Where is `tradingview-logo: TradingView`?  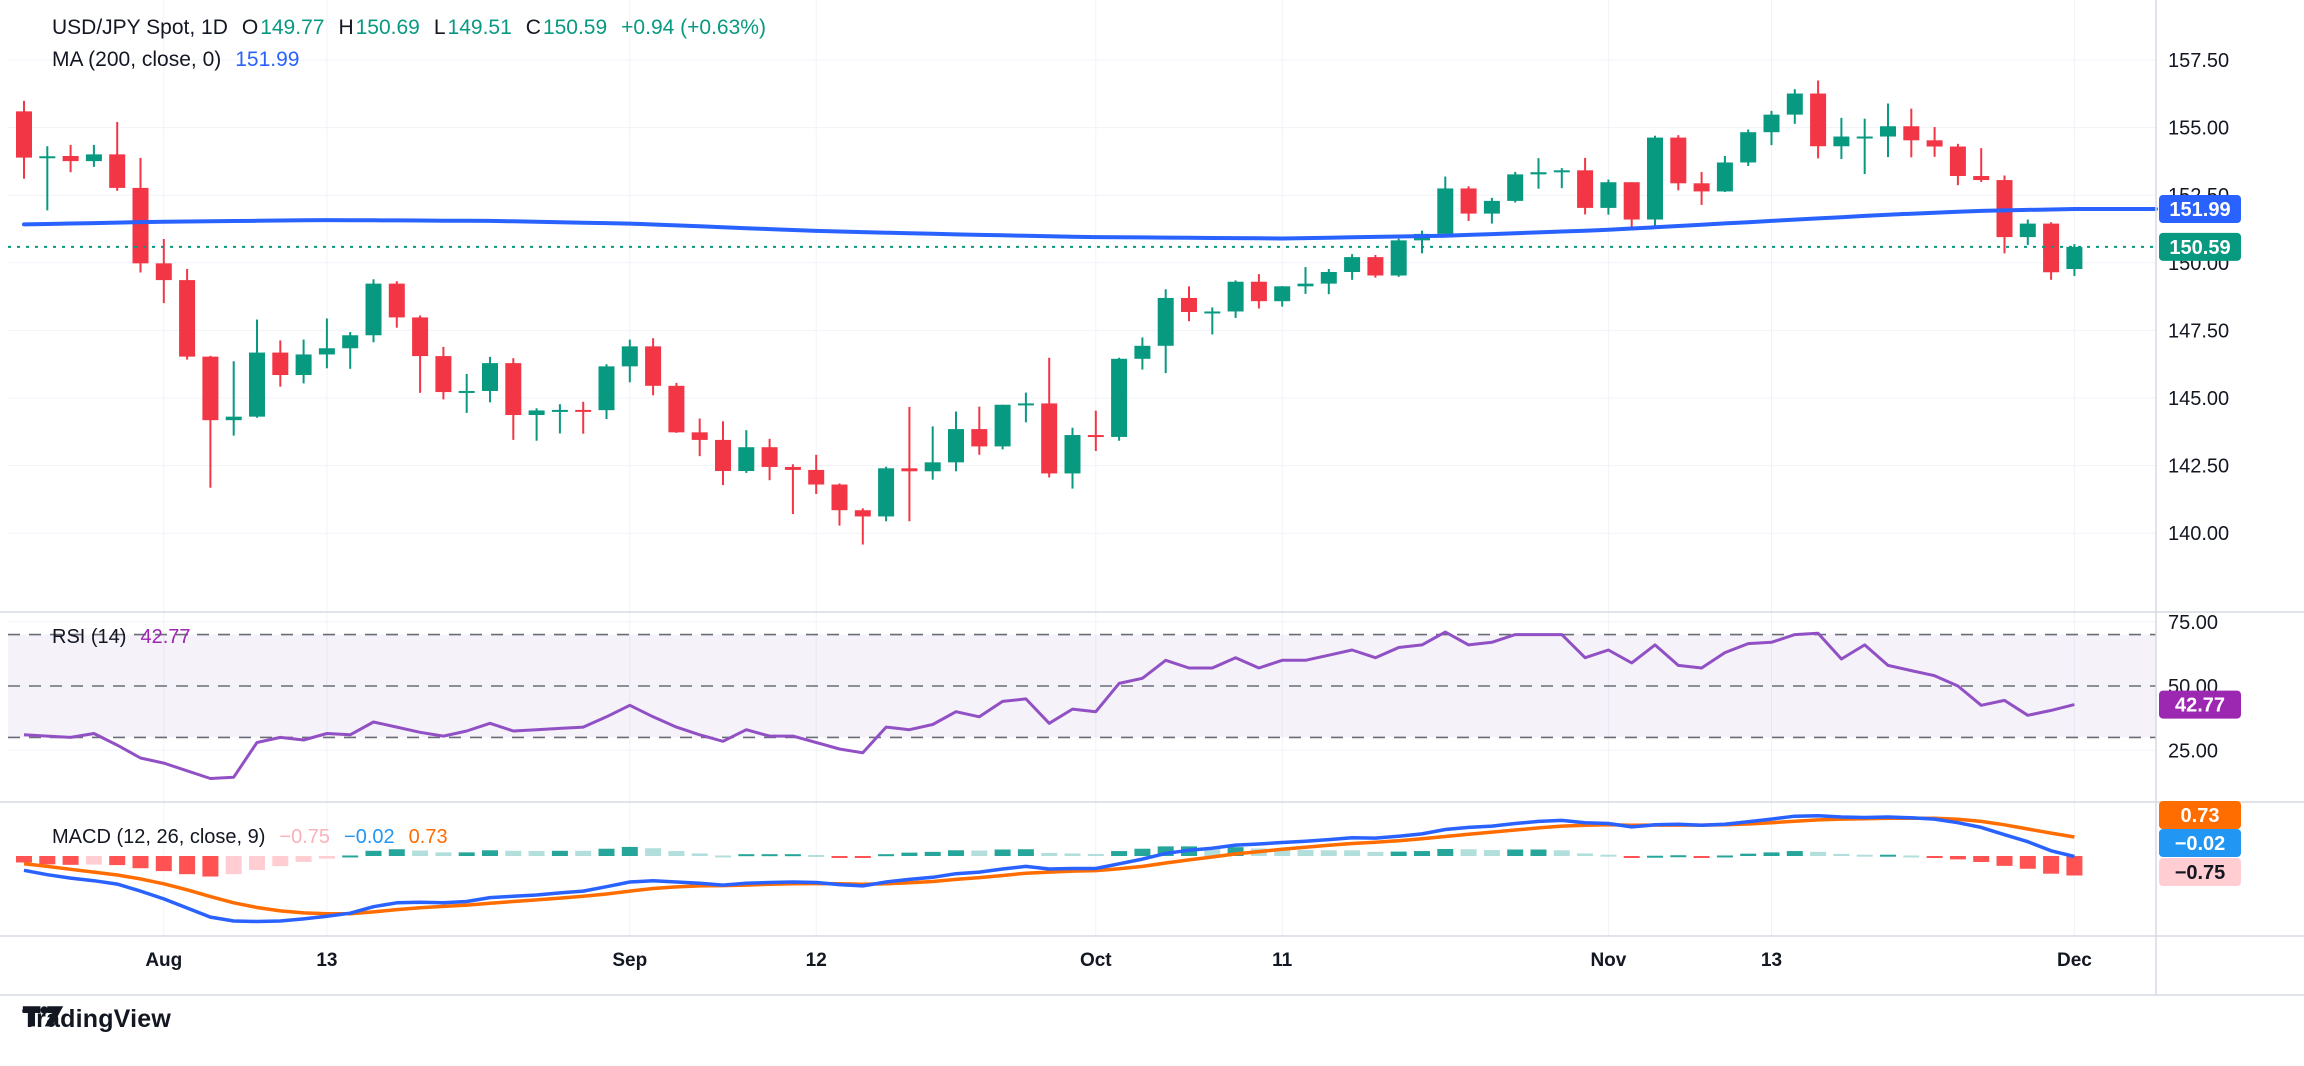 tradingview-logo: TradingView is located at coordinates (96, 1019).